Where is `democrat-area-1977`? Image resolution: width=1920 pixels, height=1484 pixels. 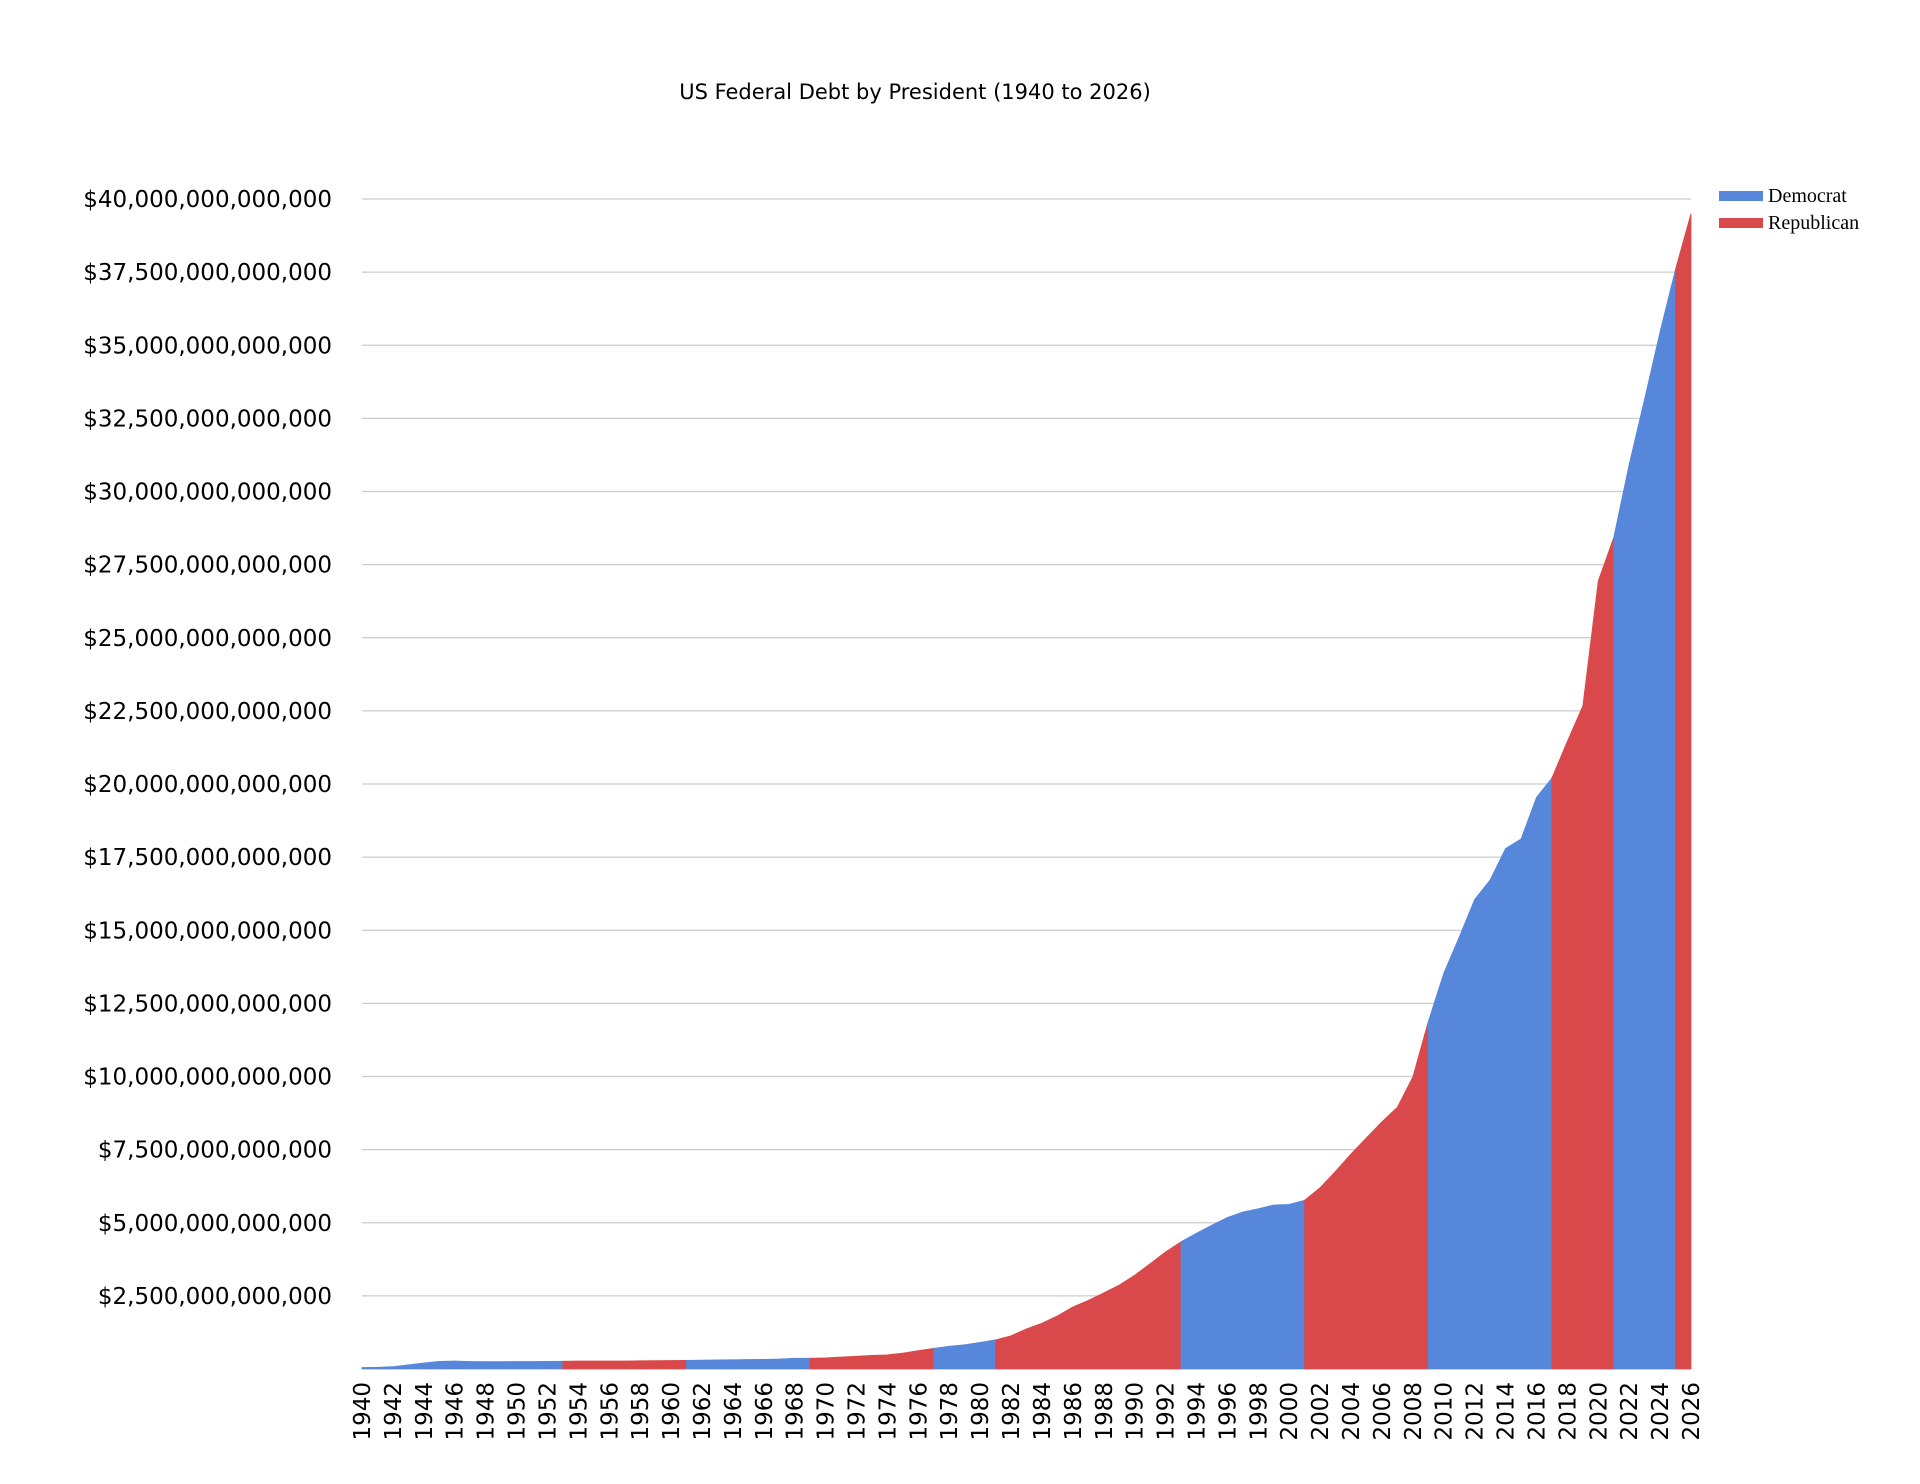
democrat-area-1977 is located at coordinates (964, 1354).